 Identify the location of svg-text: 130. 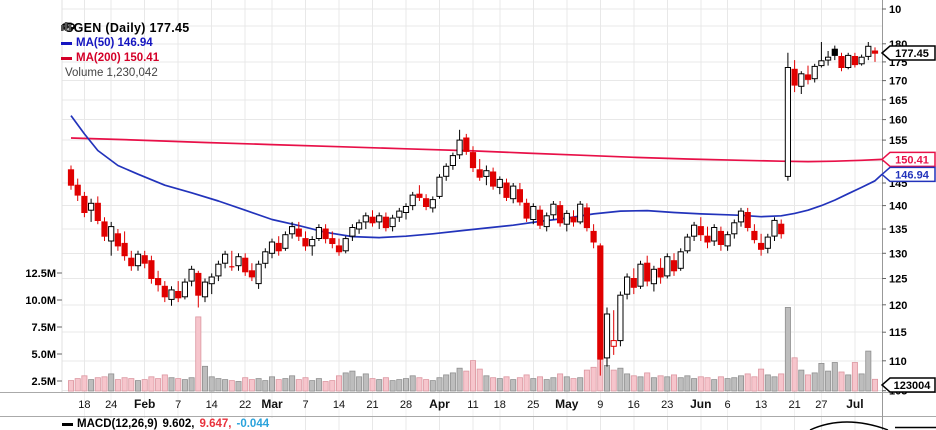
(898, 254).